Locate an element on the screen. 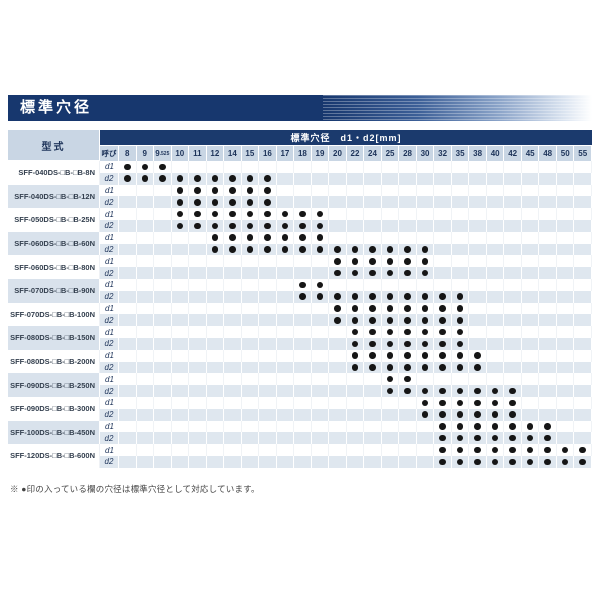 Image resolution: width=600 pixels, height=600 pixels. model-cell: SFF-090DS-□B-□B-300N is located at coordinates (54, 408).